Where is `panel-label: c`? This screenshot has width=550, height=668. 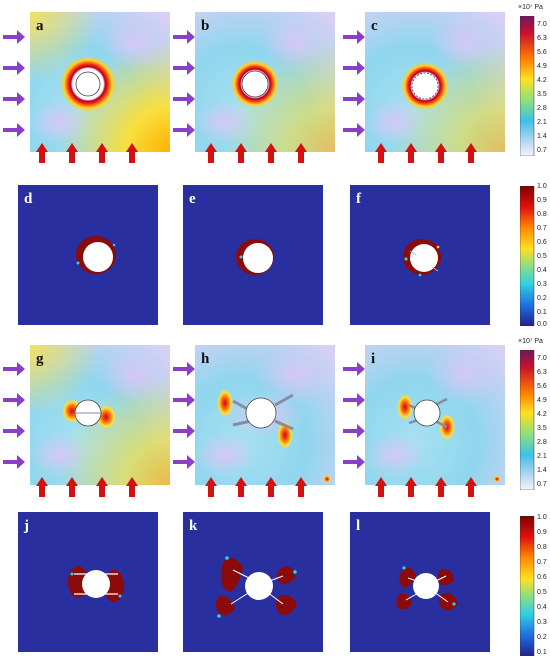 panel-label: c is located at coordinates (374, 26).